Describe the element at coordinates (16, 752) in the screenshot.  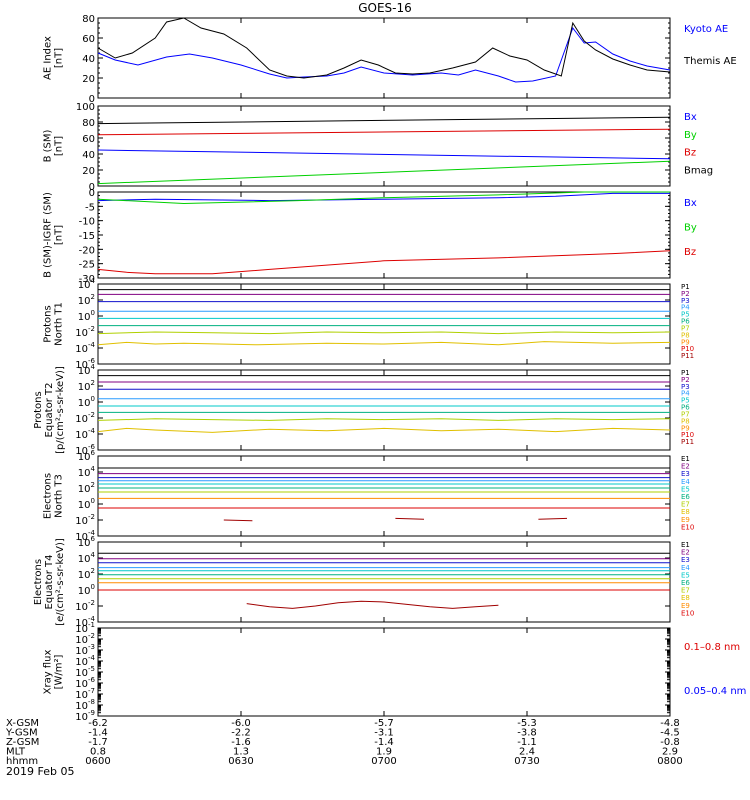
I see `orbit-row-label: MLT` at that location.